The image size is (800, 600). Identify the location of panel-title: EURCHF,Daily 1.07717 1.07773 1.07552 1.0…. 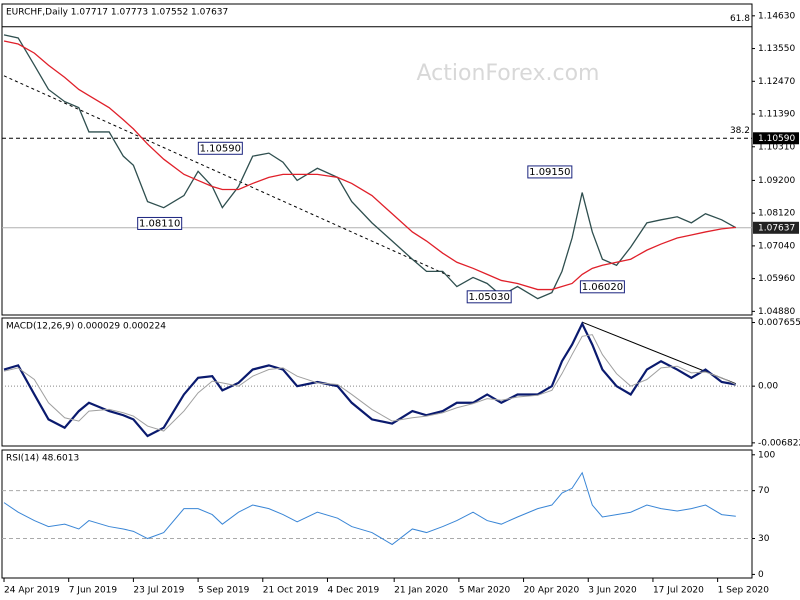
(117, 13).